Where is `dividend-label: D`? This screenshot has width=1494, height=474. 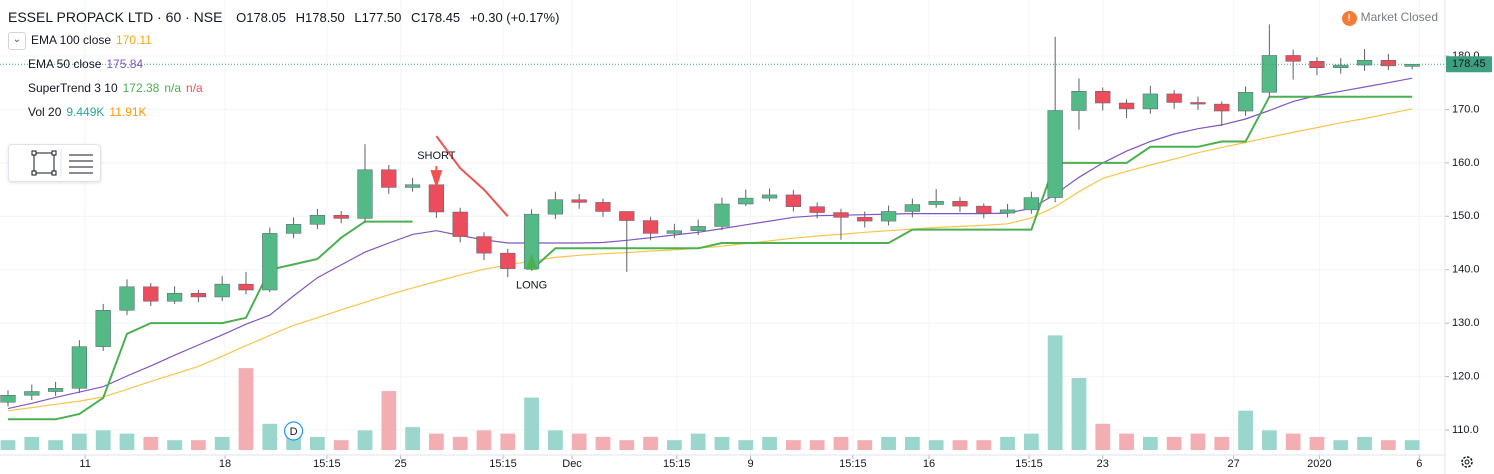 dividend-label: D is located at coordinates (294, 432).